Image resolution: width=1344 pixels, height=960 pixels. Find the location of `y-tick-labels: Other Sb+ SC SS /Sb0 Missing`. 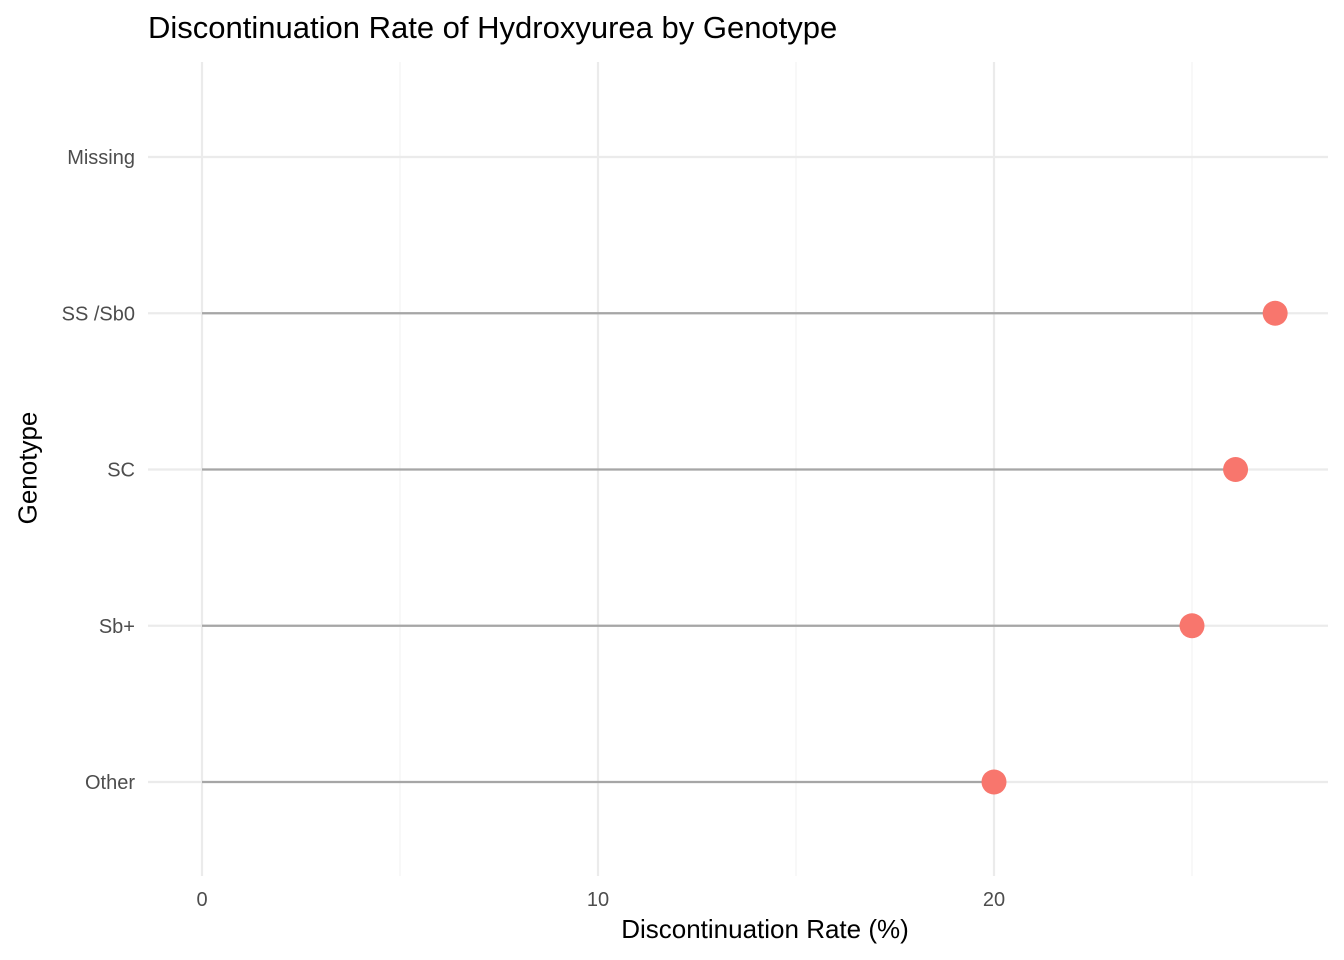

y-tick-labels: Other Sb+ SC SS /Sb0 Missing is located at coordinates (99, 470).